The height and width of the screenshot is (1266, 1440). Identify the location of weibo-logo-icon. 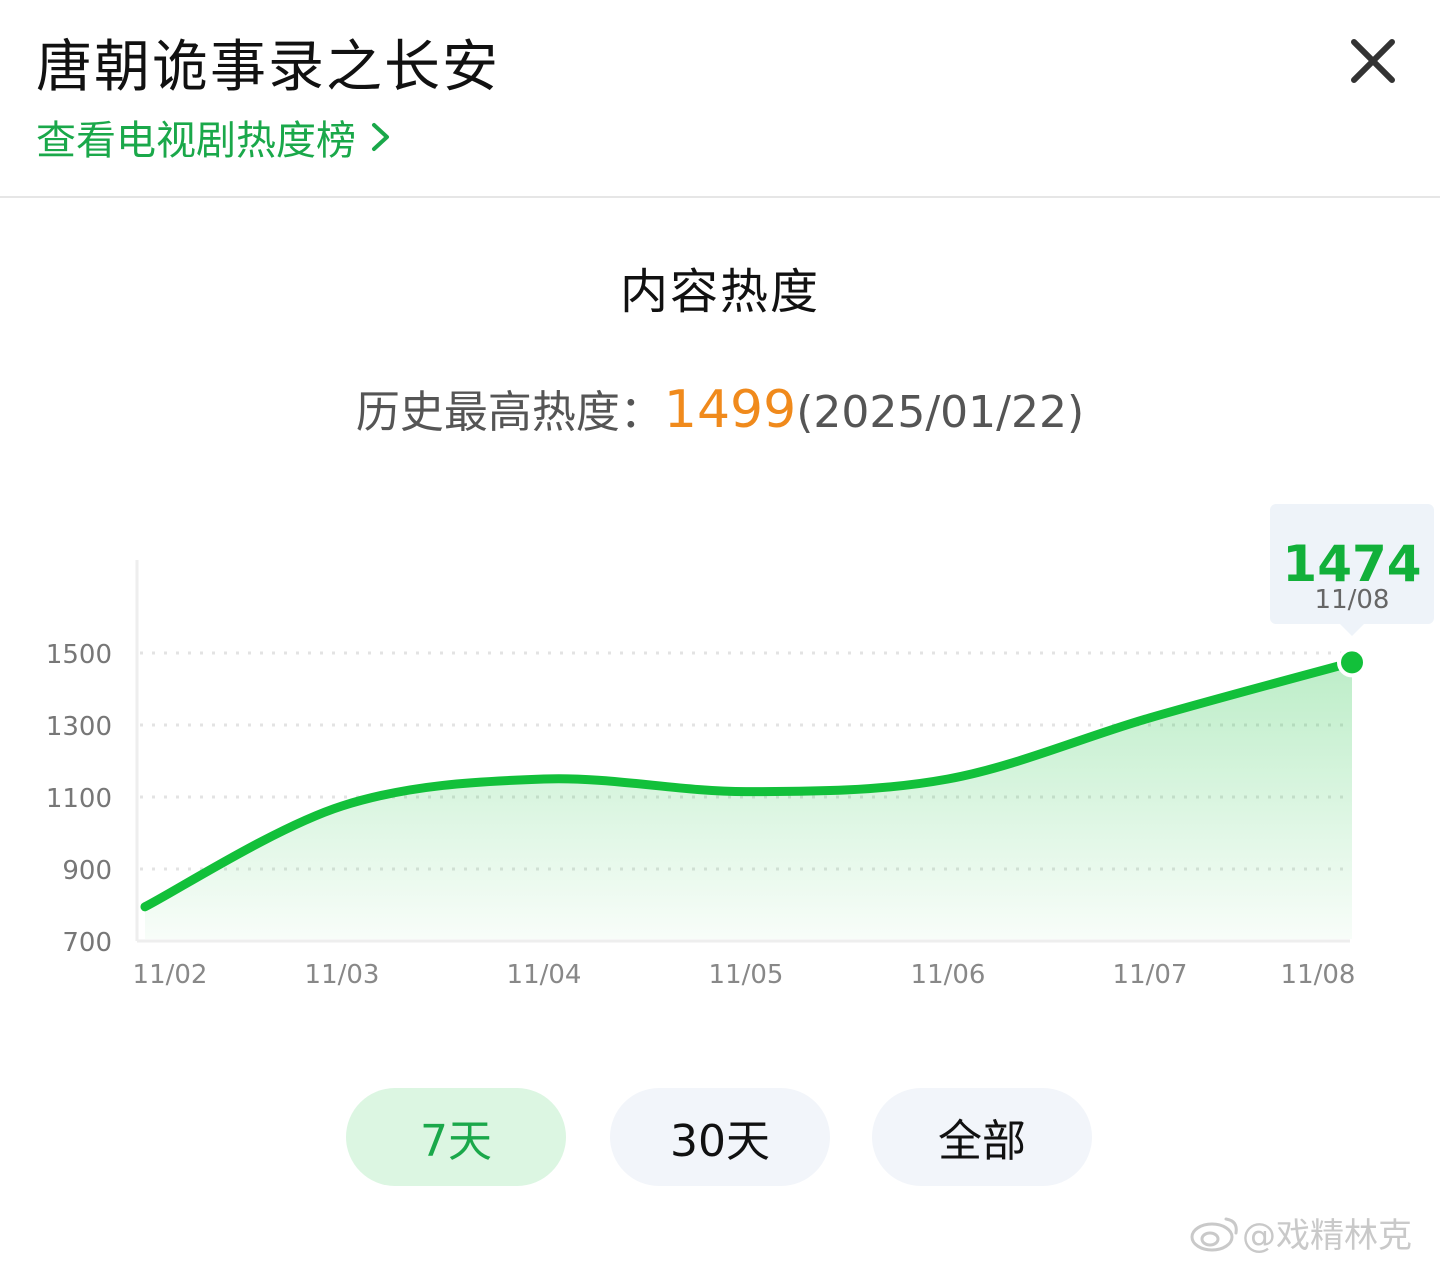
(1214, 1234).